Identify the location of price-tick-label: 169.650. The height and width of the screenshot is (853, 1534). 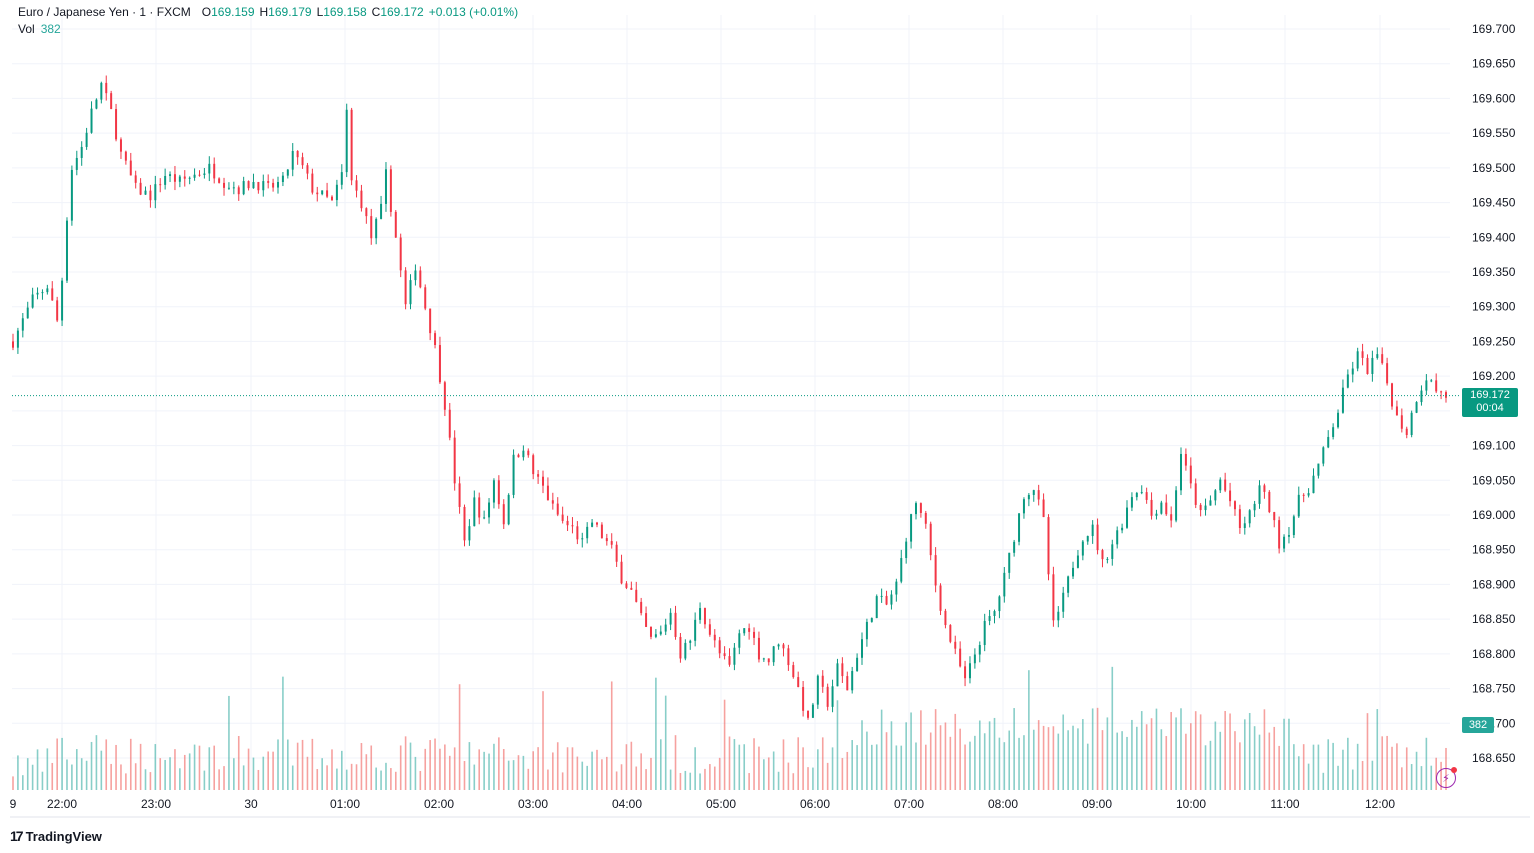
(1494, 64).